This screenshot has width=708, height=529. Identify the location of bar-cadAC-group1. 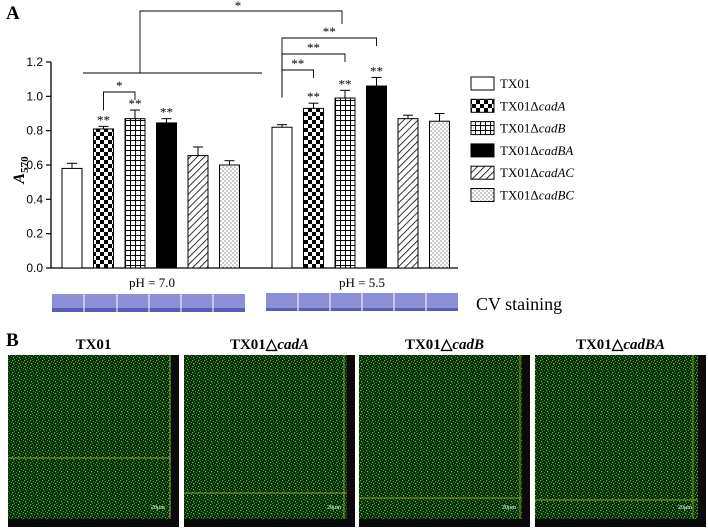
(408, 193).